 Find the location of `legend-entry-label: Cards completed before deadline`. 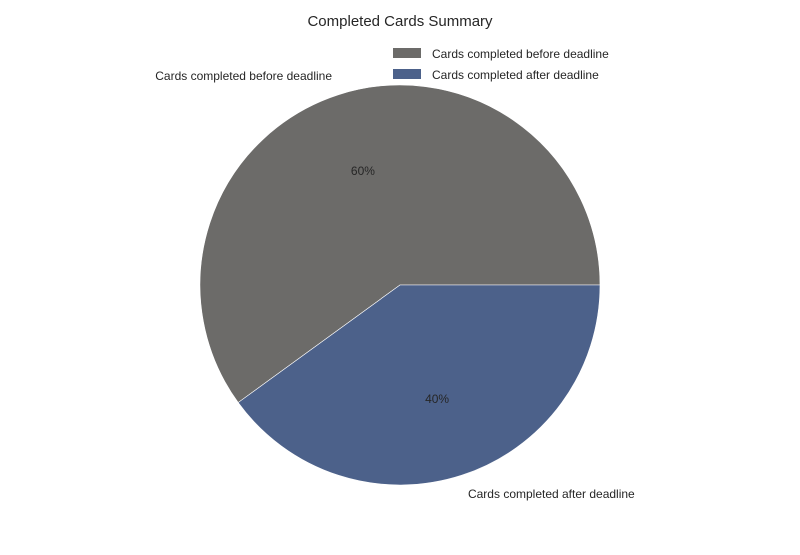

legend-entry-label: Cards completed before deadline is located at coordinates (520, 54).